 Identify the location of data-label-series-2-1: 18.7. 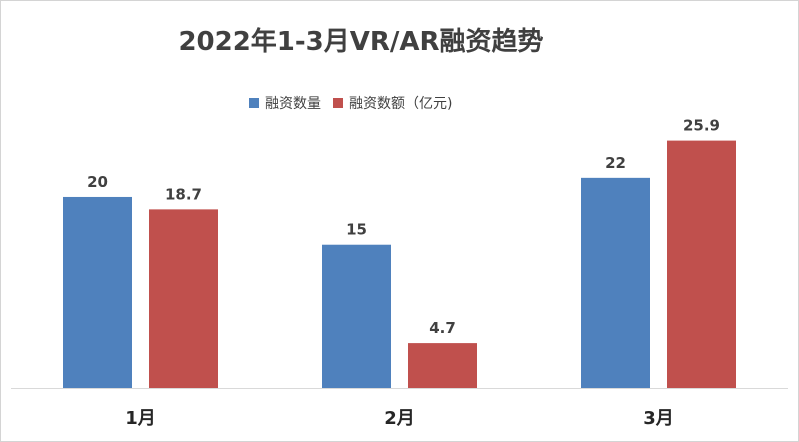
(183, 194).